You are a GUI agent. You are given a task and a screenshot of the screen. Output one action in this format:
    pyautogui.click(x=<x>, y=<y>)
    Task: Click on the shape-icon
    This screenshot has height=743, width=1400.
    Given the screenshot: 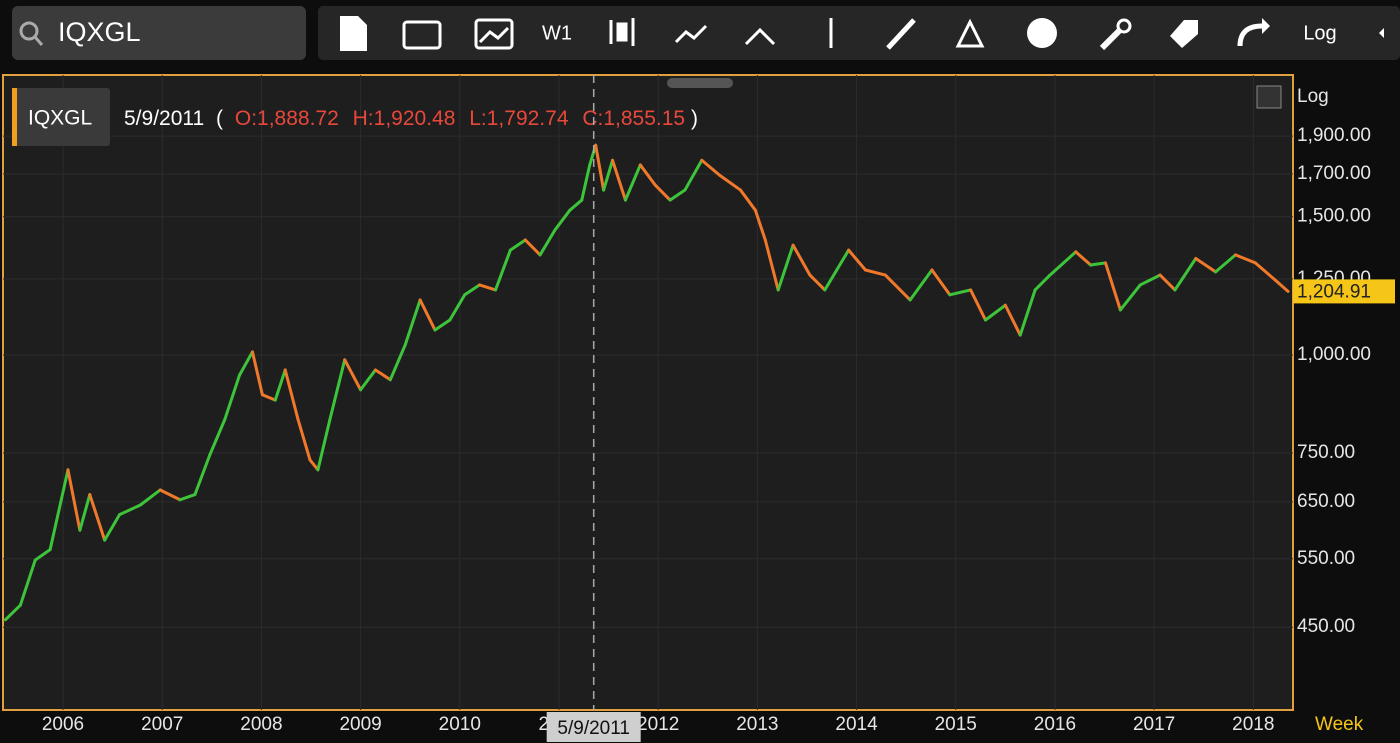 What is the action you would take?
    pyautogui.click(x=970, y=33)
    